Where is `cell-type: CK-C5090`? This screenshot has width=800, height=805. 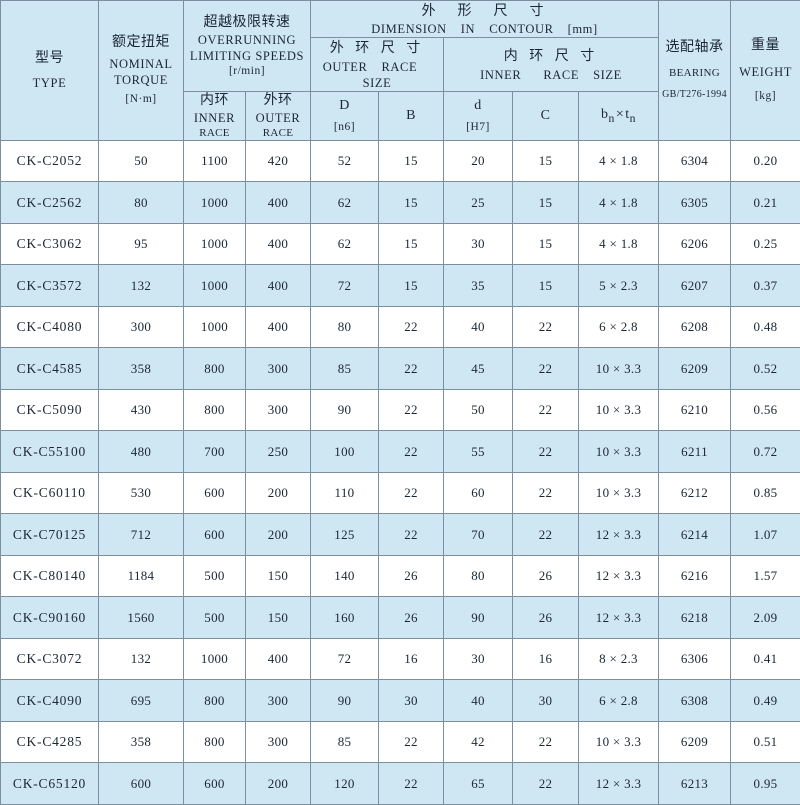 cell-type: CK-C5090 is located at coordinates (50, 410).